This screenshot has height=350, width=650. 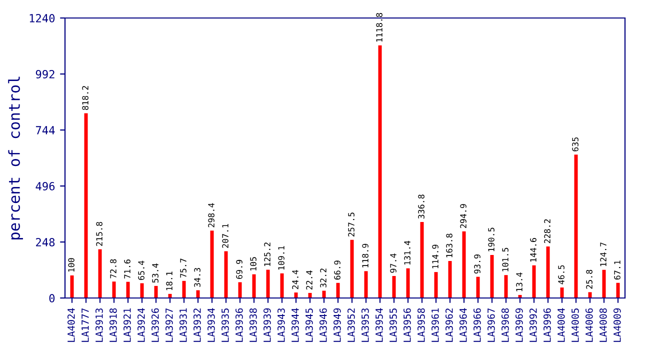 What do you see at coordinates (617, 270) in the screenshot?
I see `data-label: 67.1` at bounding box center [617, 270].